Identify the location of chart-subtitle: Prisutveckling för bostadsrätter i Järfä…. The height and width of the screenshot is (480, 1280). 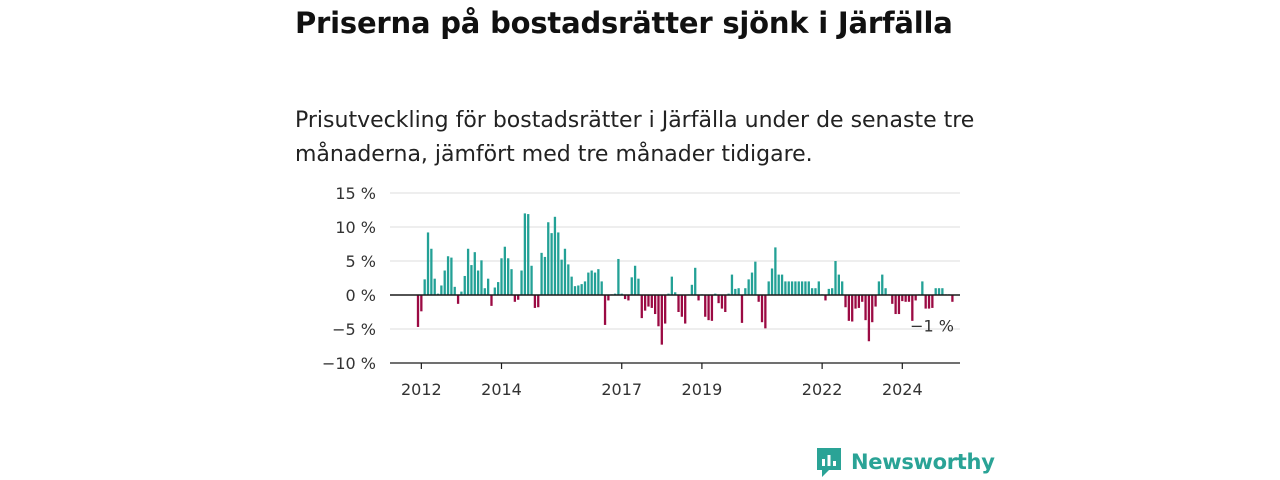
(635, 137).